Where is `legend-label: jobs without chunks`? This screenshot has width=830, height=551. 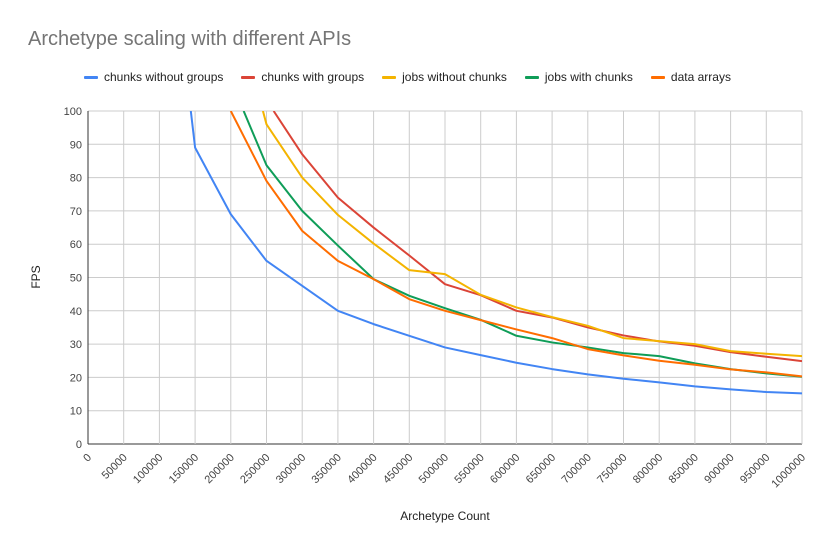
legend-label: jobs without chunks is located at coordinates (454, 77).